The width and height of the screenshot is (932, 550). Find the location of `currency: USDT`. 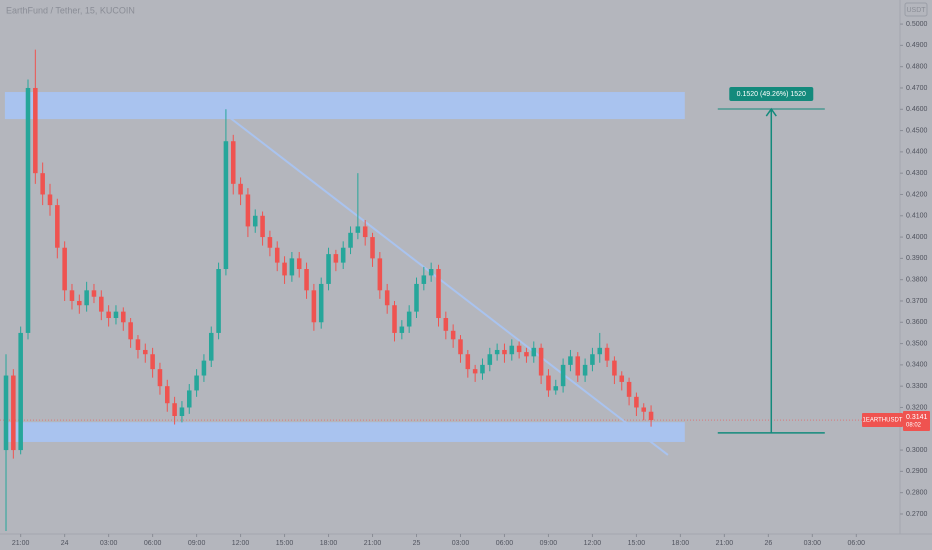

currency: USDT is located at coordinates (916, 10).